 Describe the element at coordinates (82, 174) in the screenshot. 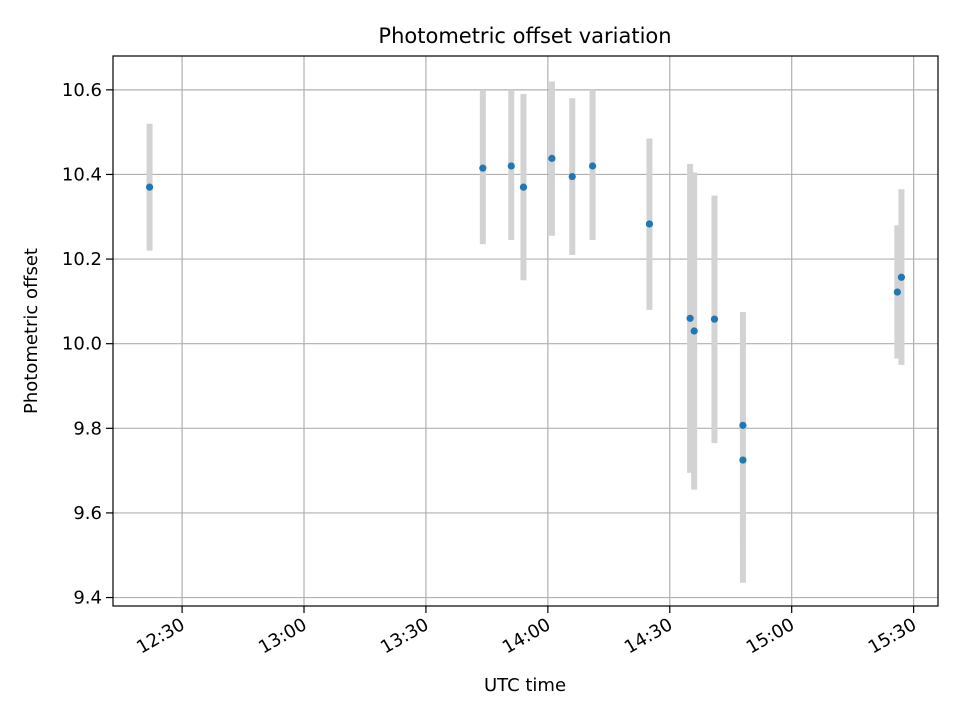

I see `y-tick-label: 10.4` at that location.